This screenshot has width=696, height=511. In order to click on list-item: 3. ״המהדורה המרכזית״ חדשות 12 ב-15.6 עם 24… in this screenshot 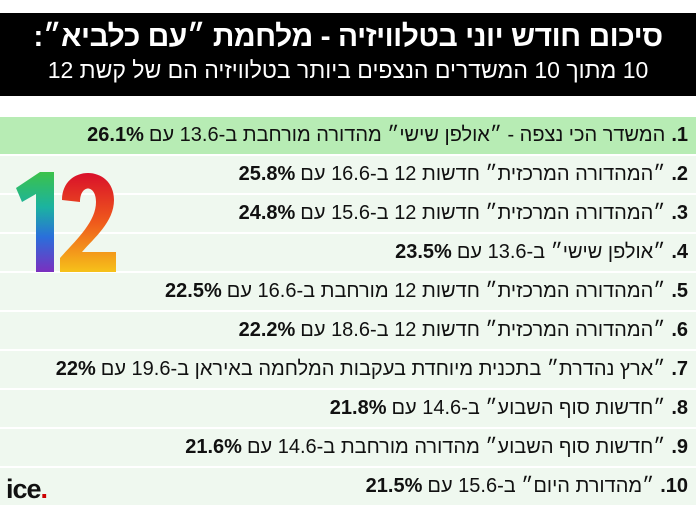, I will do `click(348, 213)`.